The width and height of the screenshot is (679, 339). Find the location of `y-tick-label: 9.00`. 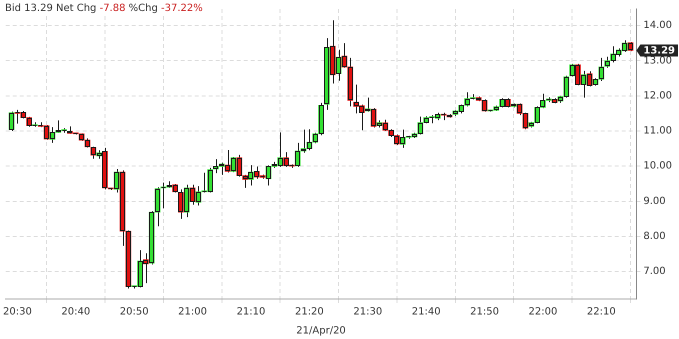

y-tick-label: 9.00 is located at coordinates (654, 201).